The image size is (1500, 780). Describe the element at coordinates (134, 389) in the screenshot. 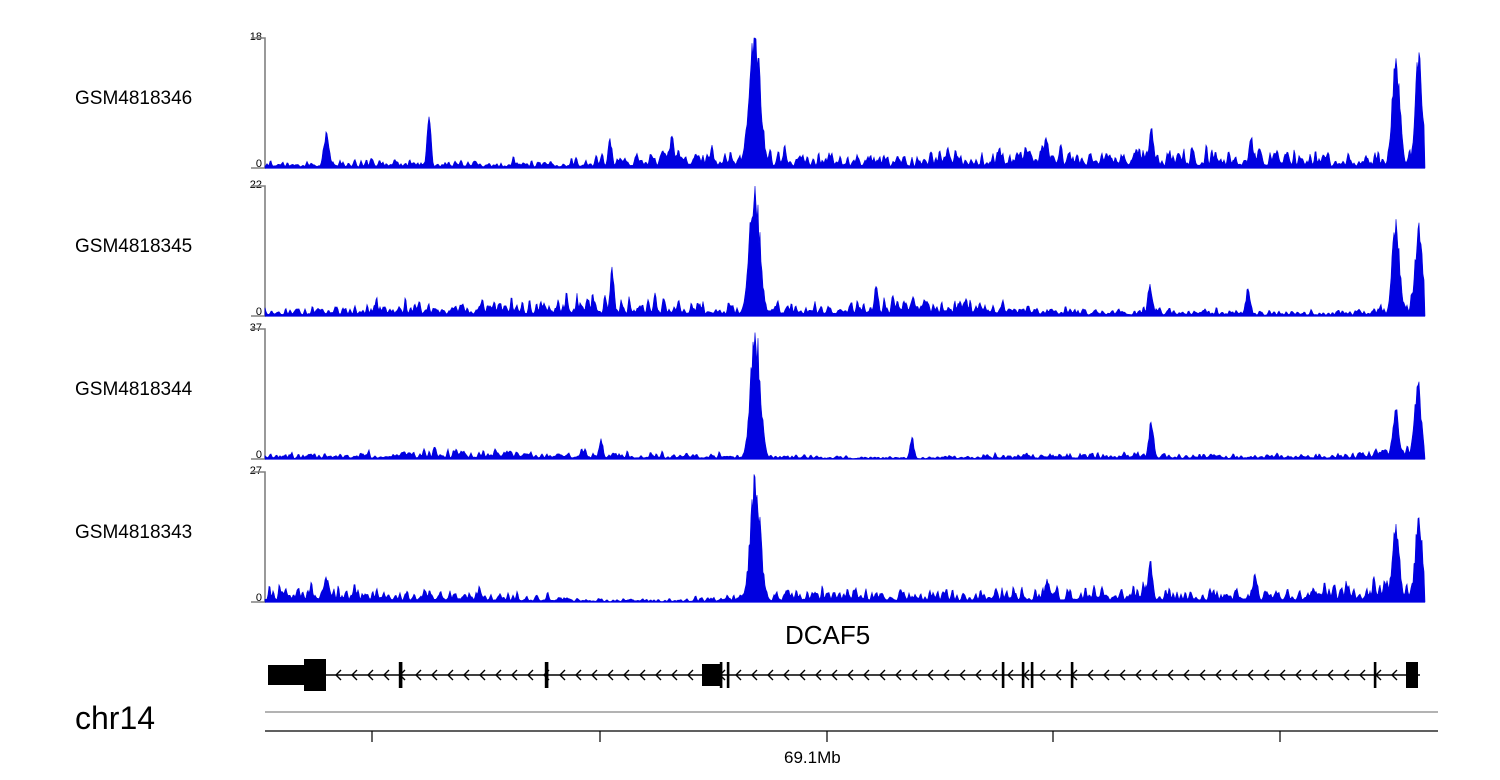

I see `track-label: GSM4818344` at that location.